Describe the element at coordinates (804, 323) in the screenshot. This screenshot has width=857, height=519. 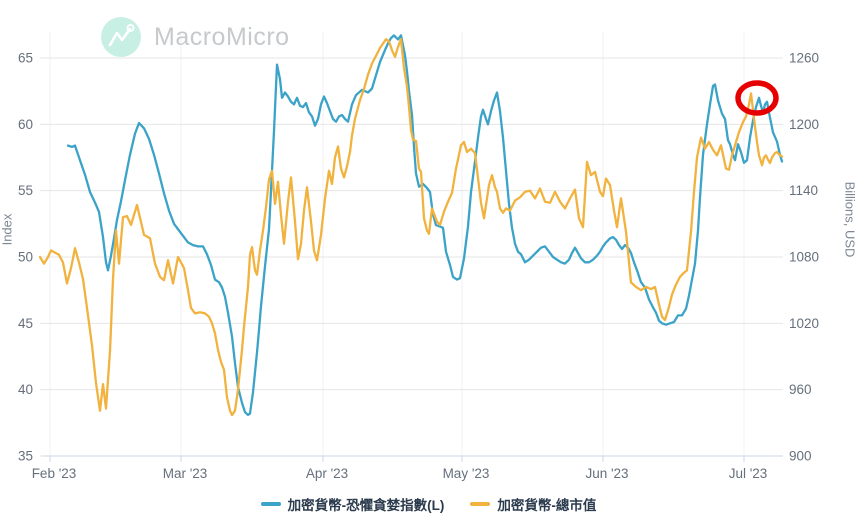
I see `right-axis-tick-label: 1020` at that location.